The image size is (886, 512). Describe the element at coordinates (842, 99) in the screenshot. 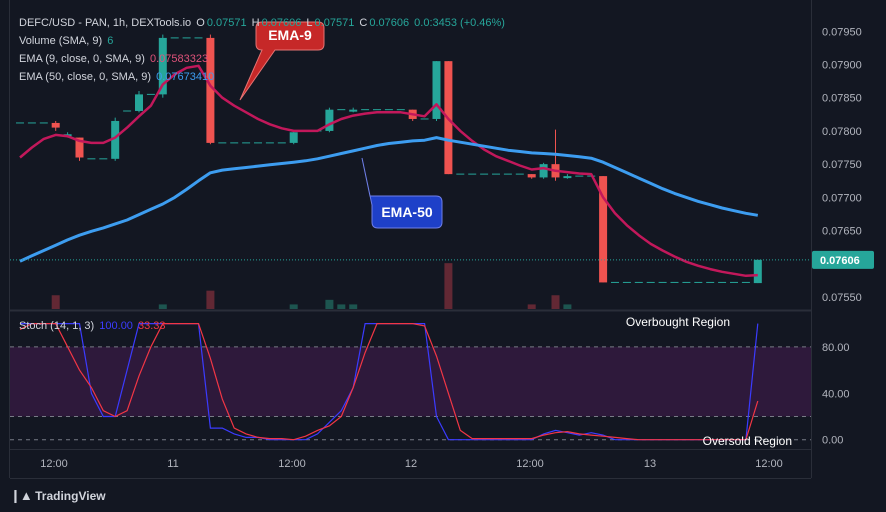

I see `price-tick-label: 0.07850` at that location.